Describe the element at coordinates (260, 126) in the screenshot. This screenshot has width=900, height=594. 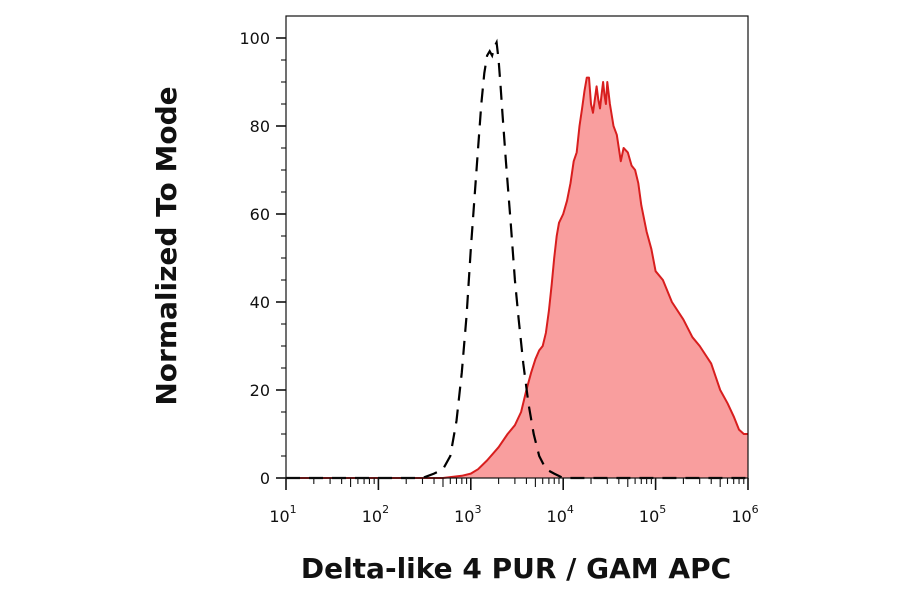
I see `y-tick-label: 80` at that location.